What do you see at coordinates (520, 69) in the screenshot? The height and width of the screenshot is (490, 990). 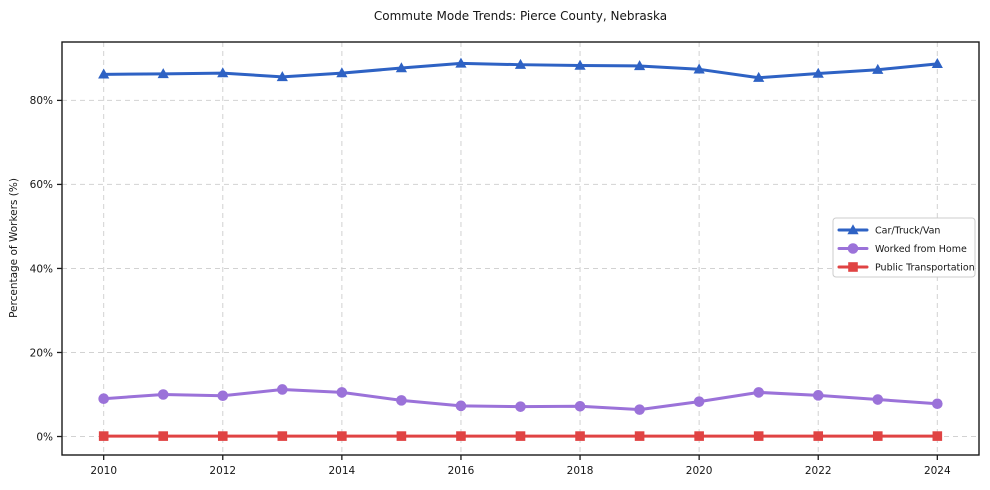 I see `series-car-truck-van` at bounding box center [520, 69].